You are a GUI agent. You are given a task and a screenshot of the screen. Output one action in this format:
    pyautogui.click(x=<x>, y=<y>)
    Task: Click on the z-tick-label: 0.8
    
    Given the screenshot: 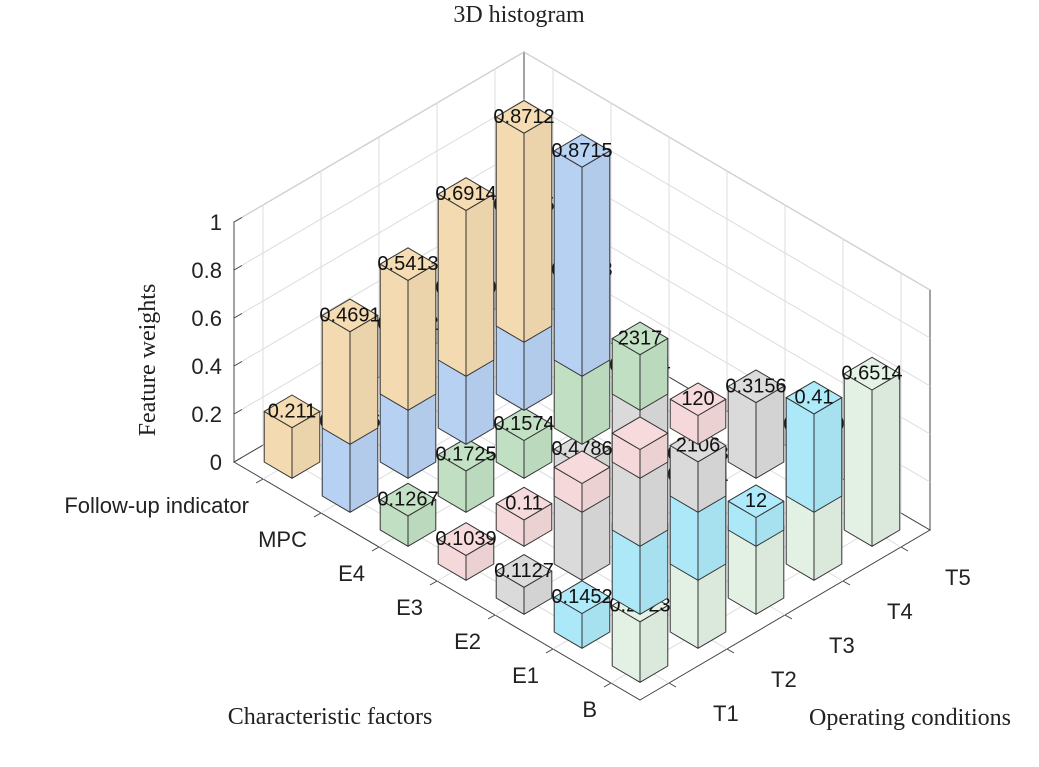 What is the action you would take?
    pyautogui.click(x=206, y=270)
    